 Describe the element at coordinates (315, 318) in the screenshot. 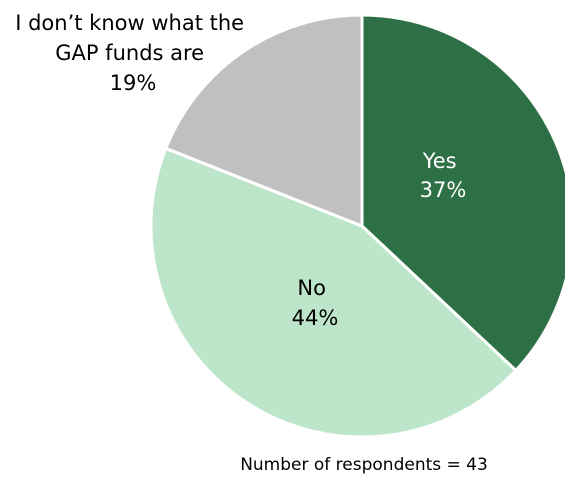

I see `slice-label-no-value: 44%` at that location.